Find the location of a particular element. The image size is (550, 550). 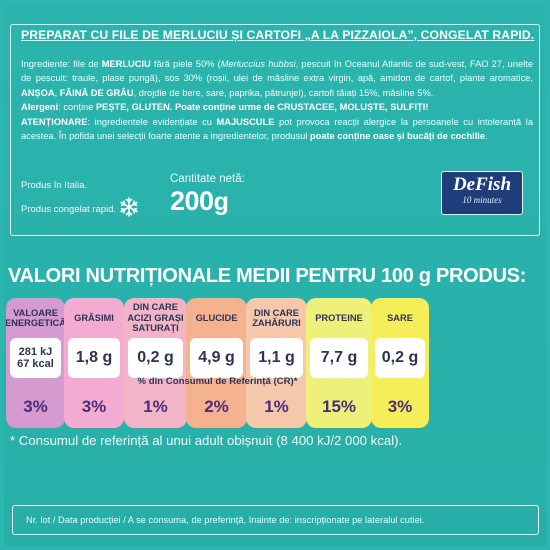

nutrient-header: PROTEINE is located at coordinates (339, 317).